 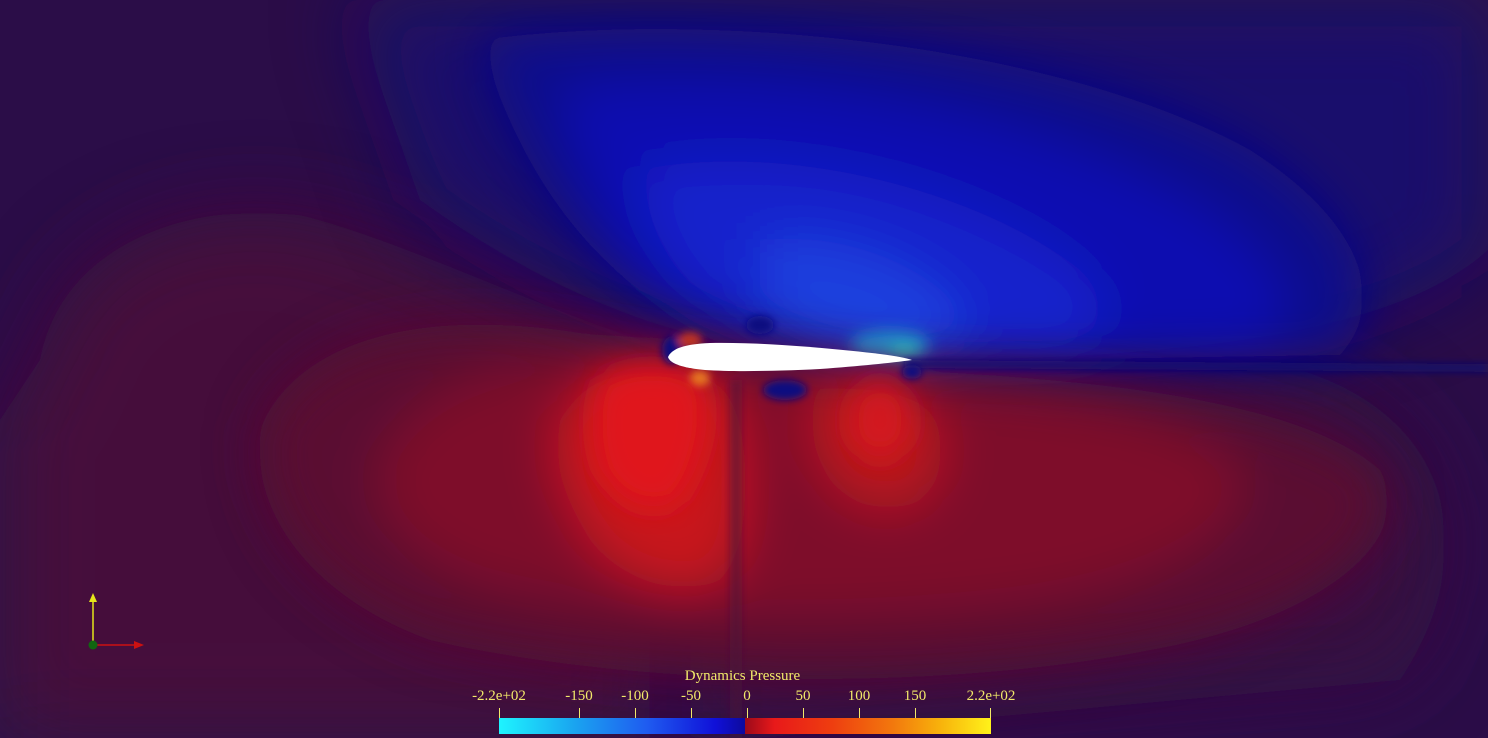 I want to click on airfoil-shape, so click(x=790, y=357).